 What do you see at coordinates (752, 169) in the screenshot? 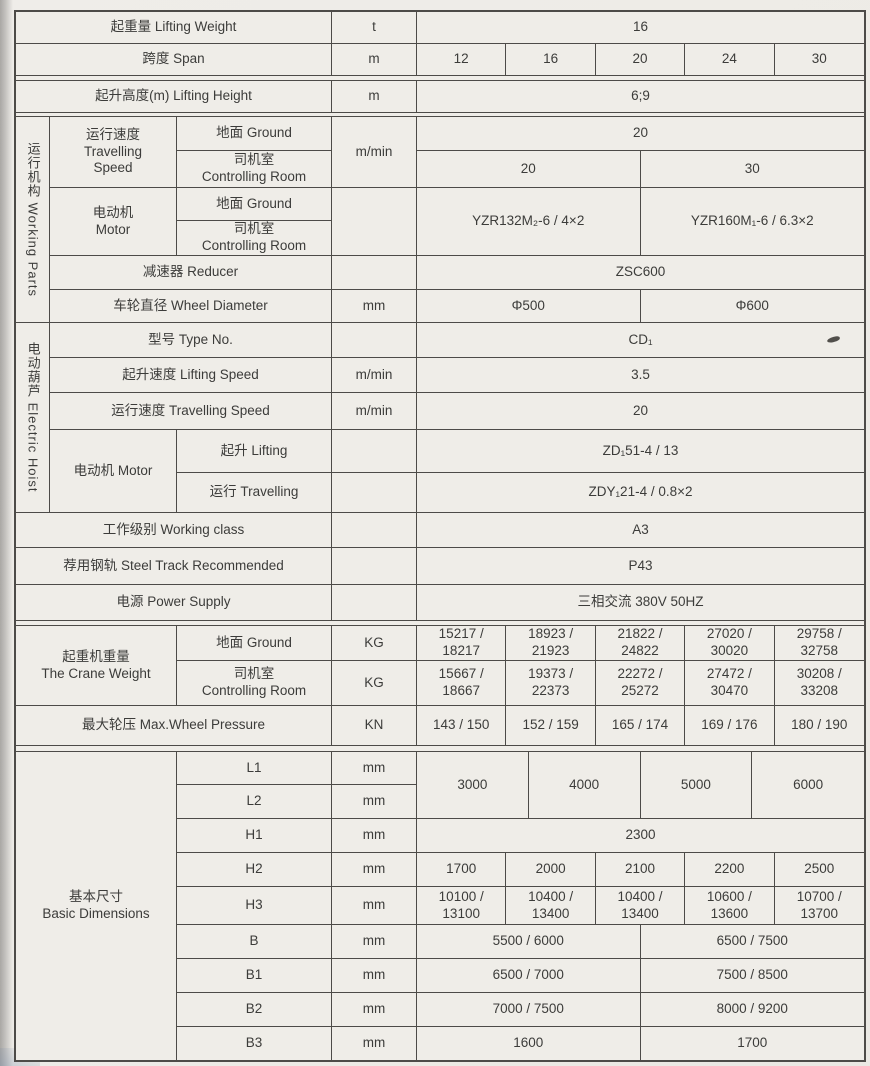
I see `travelling-speed-room-value-2: 30` at bounding box center [752, 169].